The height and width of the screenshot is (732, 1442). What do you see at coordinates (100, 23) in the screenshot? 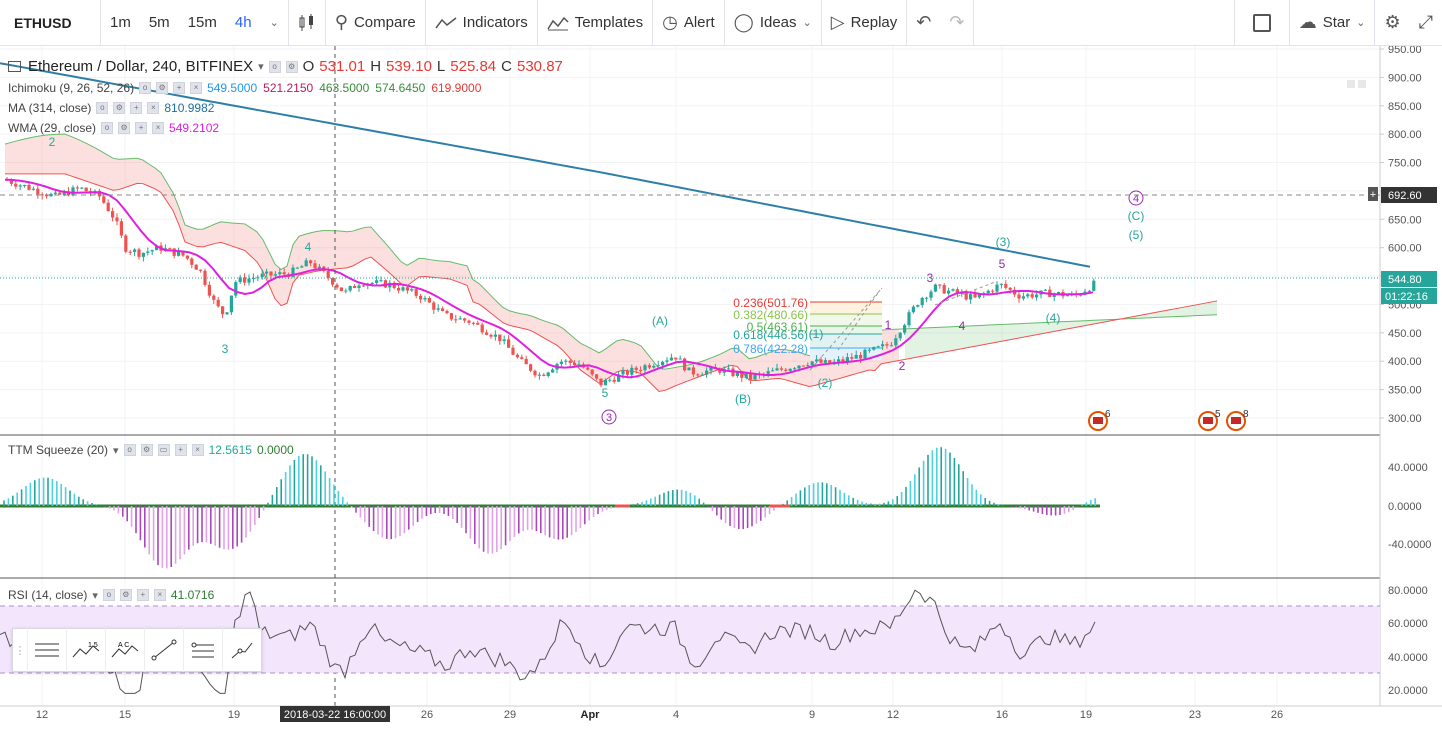
I see `separator` at bounding box center [100, 23].